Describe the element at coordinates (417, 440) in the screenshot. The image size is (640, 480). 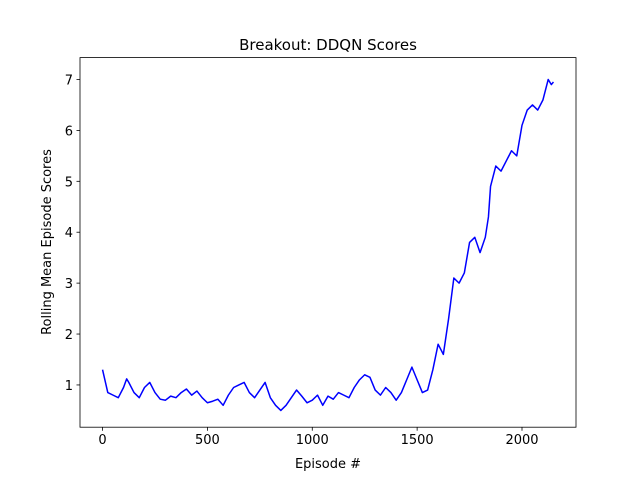
I see `x-tick-label: 1500` at that location.